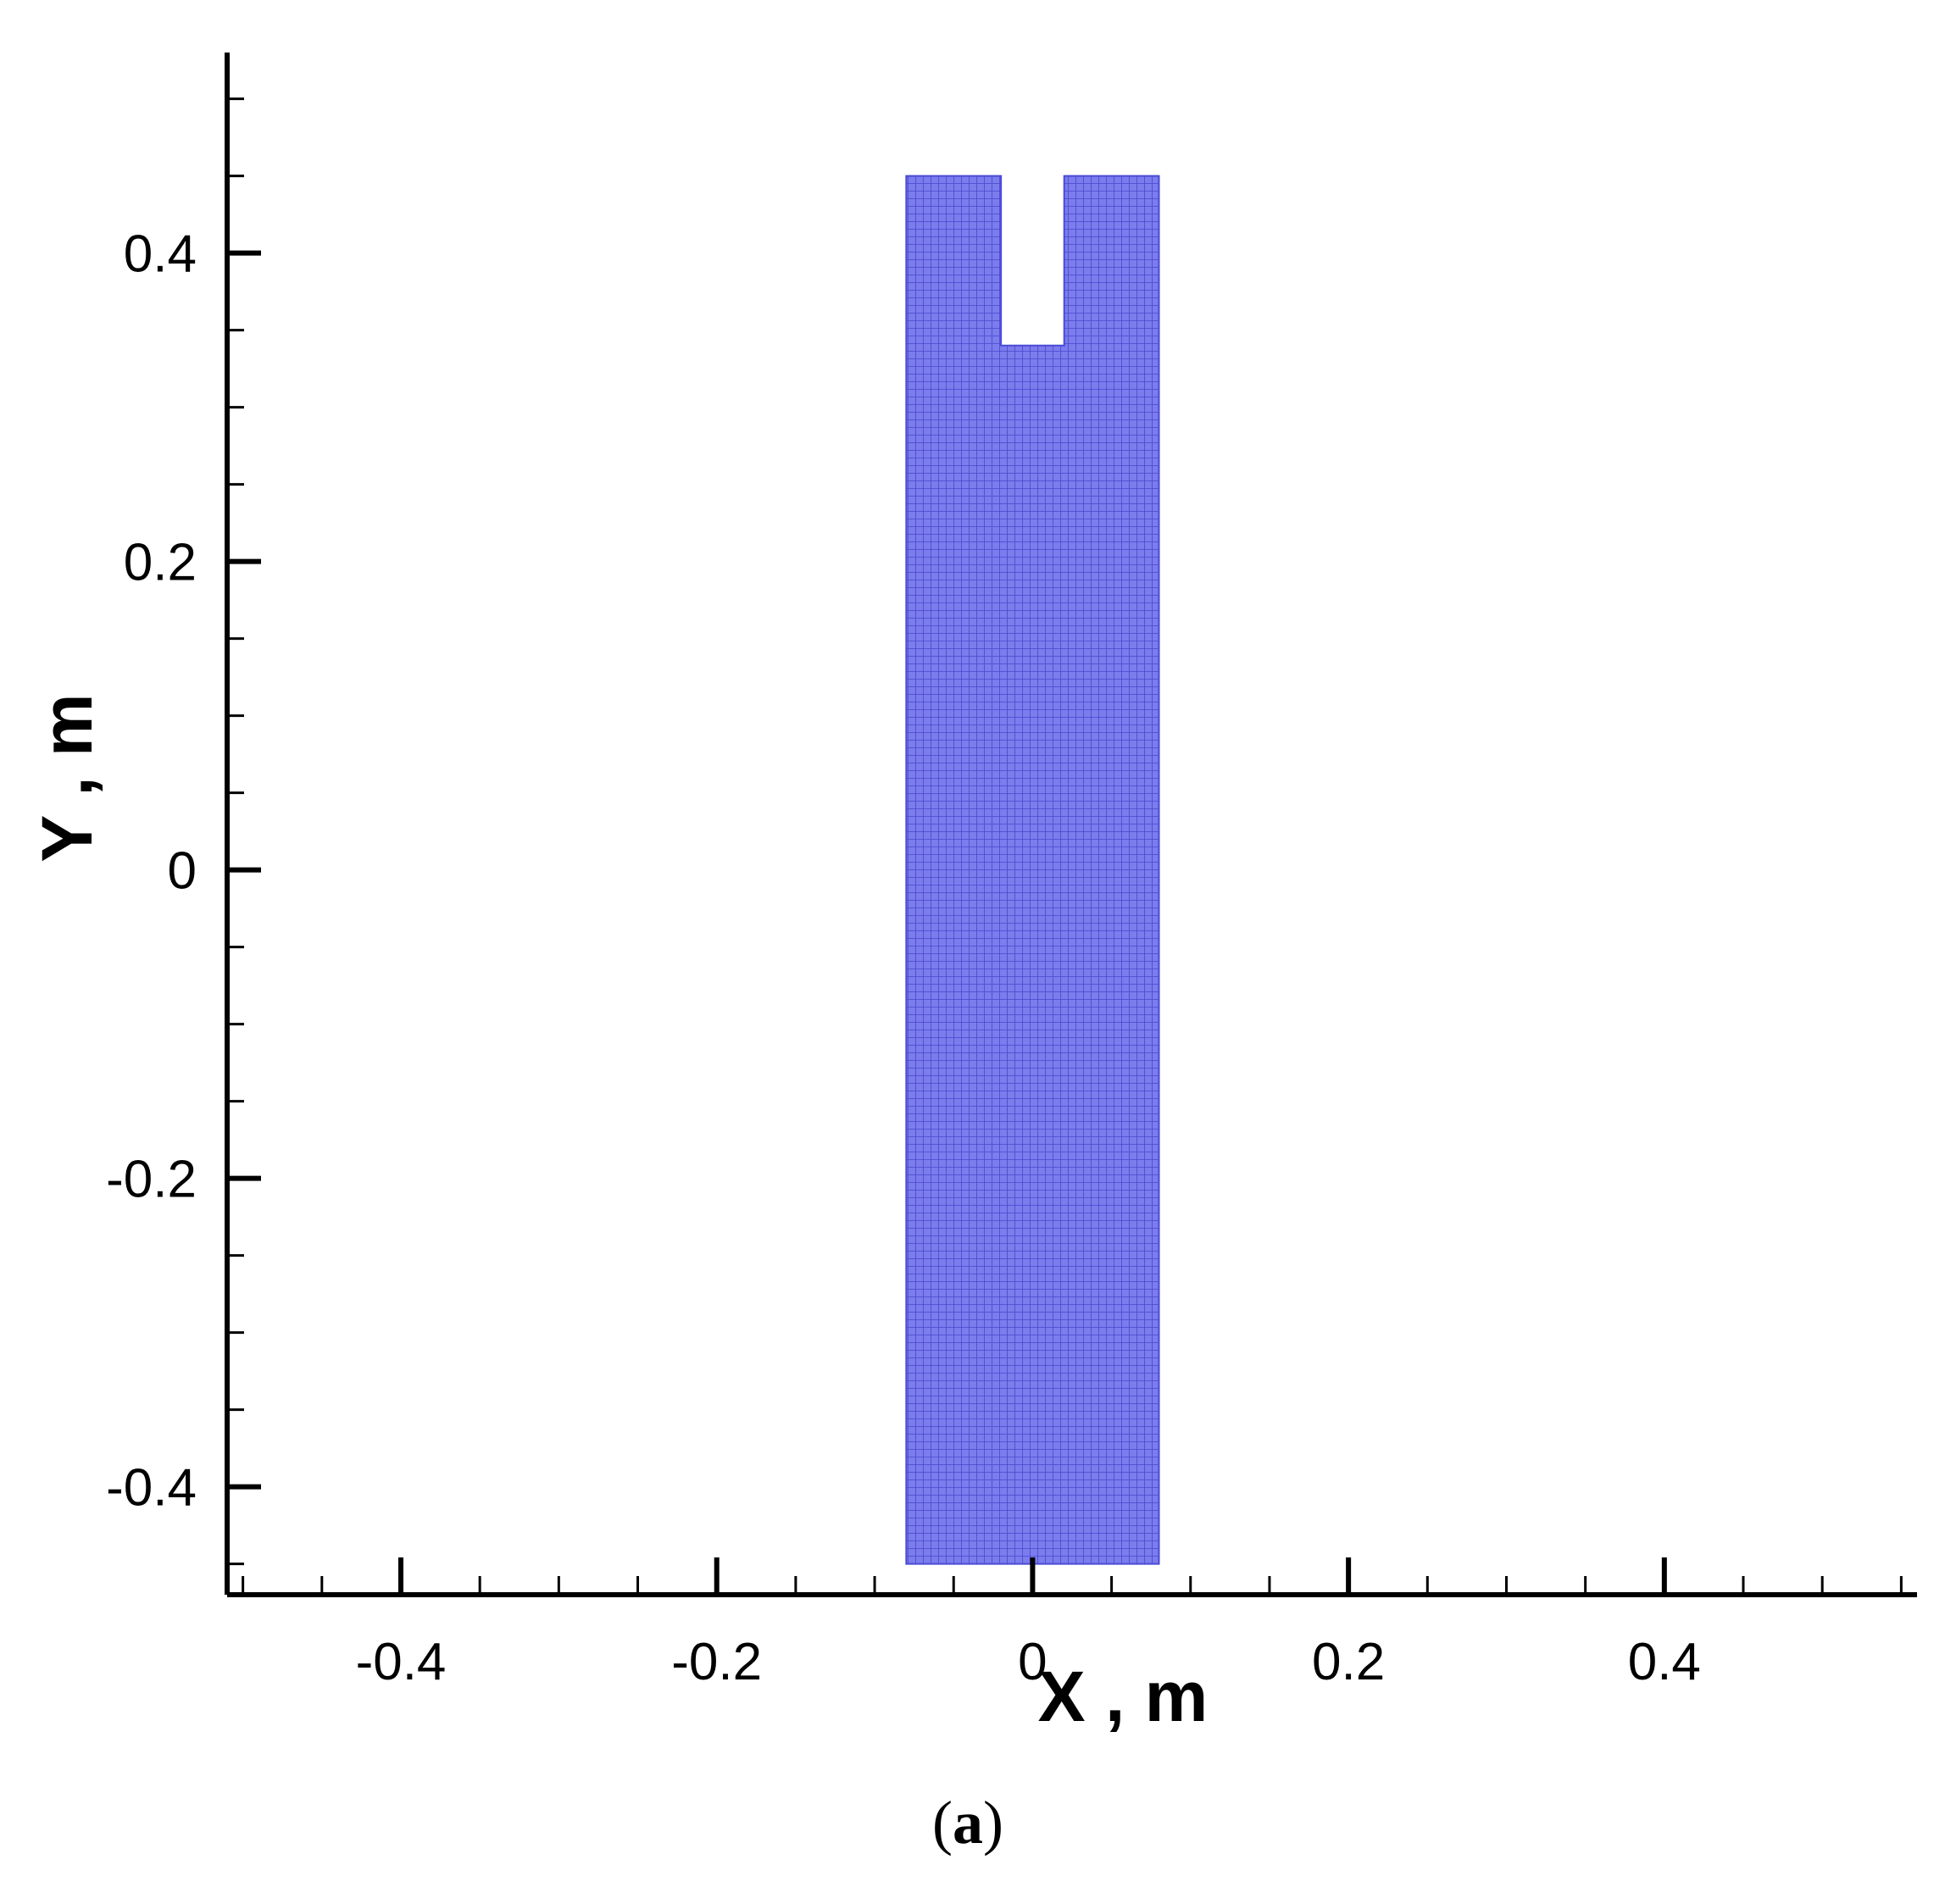 The width and height of the screenshot is (1945, 1904). I want to click on mesh-region, so click(1032, 870).